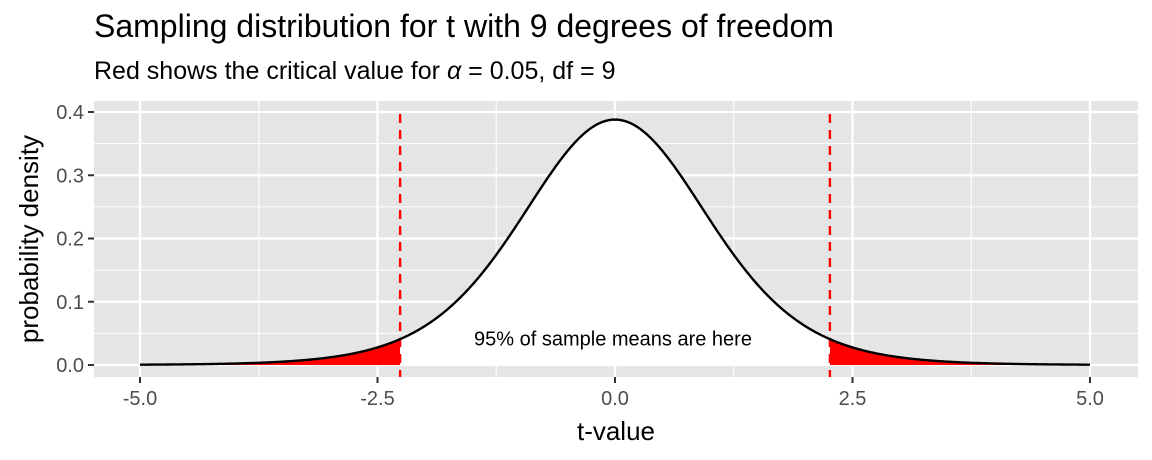 The width and height of the screenshot is (1152, 460). What do you see at coordinates (377, 399) in the screenshot?
I see `x-tick-label: -2.5` at bounding box center [377, 399].